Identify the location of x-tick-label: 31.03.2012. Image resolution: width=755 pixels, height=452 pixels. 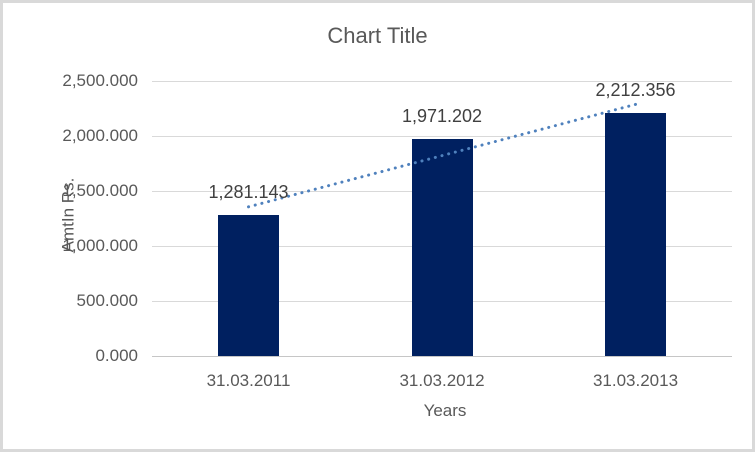
(442, 380).